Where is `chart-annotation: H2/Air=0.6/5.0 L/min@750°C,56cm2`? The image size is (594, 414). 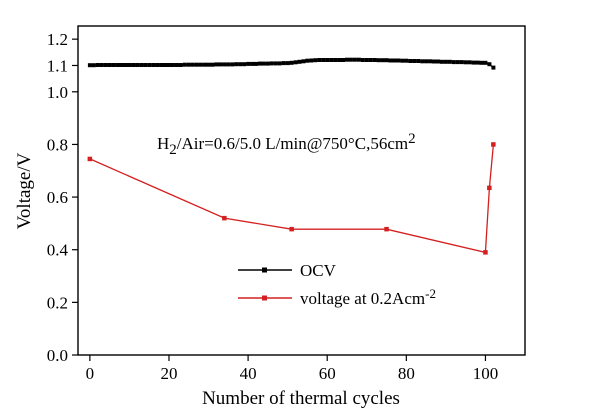 chart-annotation: H2/Air=0.6/5.0 L/min@750°C,56cm2 is located at coordinates (286, 144).